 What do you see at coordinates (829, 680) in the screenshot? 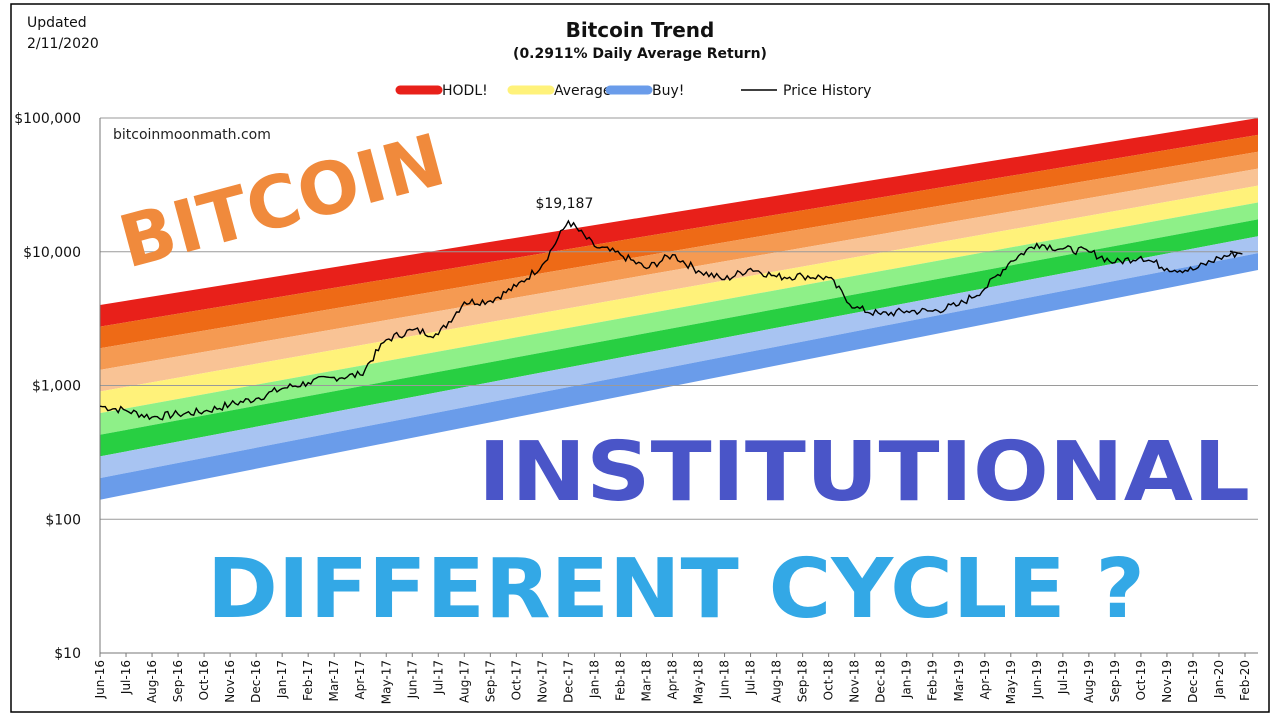
I see `x-tick-label: Oct-18` at bounding box center [829, 680].